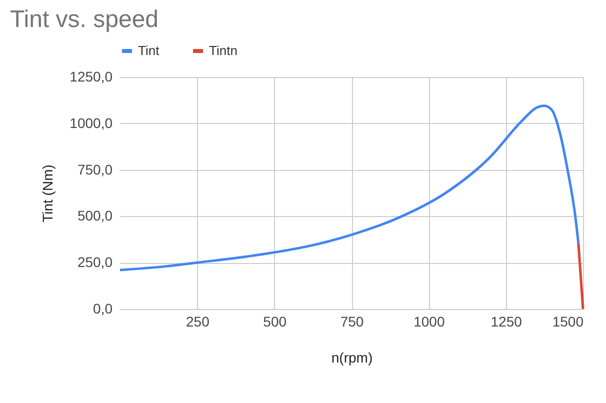 This screenshot has width=606, height=403. What do you see at coordinates (149, 50) in the screenshot?
I see `legend-label: Tint` at bounding box center [149, 50].